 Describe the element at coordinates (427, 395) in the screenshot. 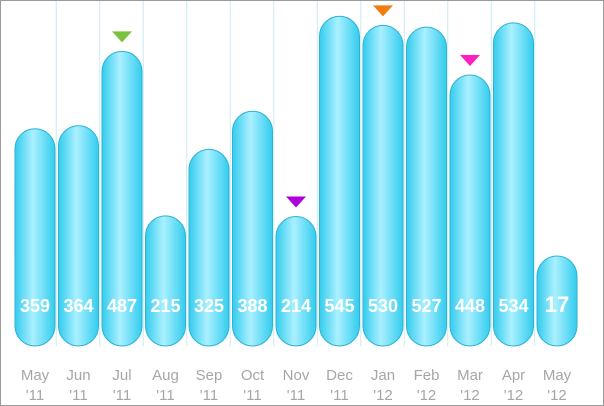

I see `category-label-9-line-1: '12` at that location.